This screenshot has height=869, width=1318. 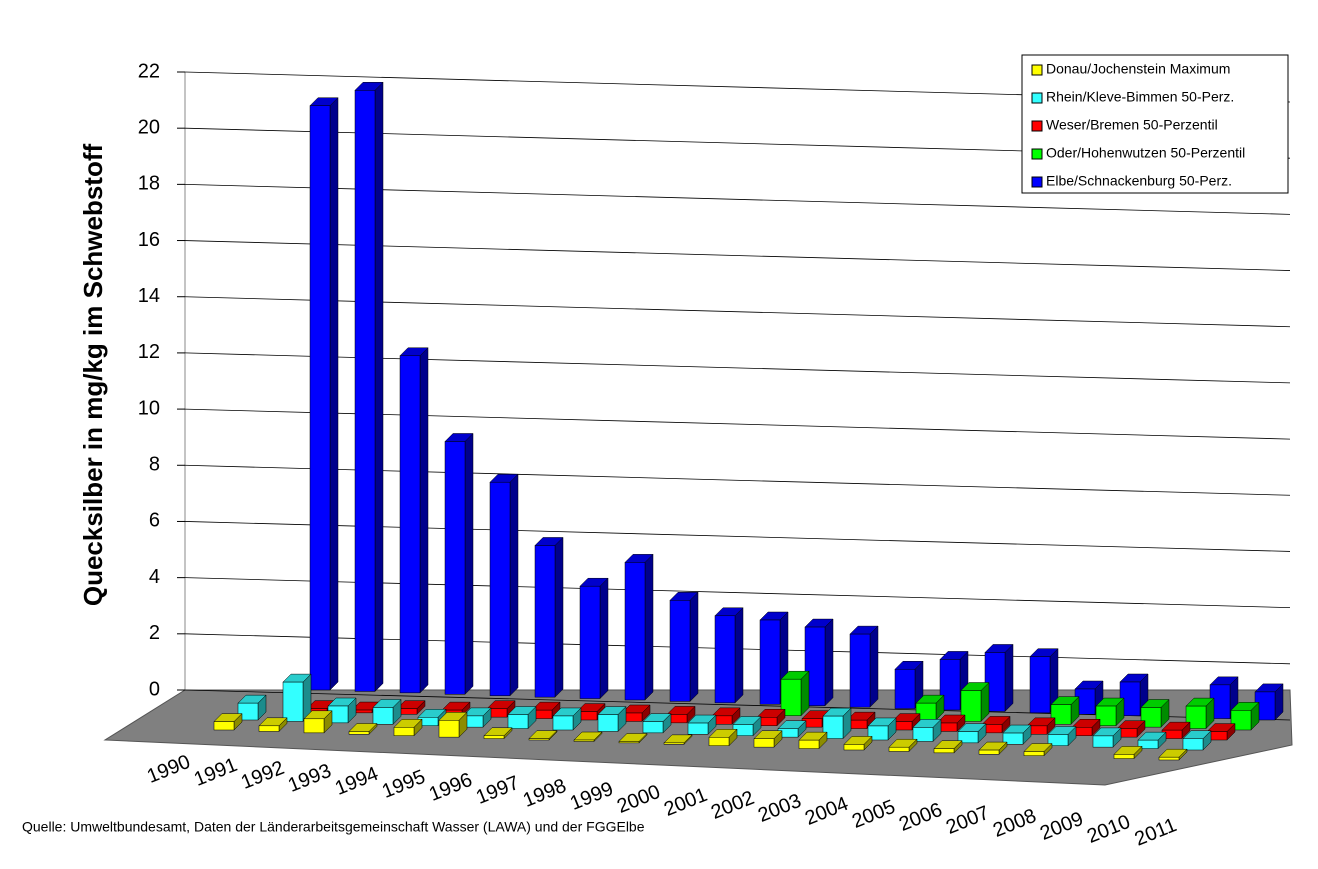 I want to click on legend-box, so click(x=1155, y=124).